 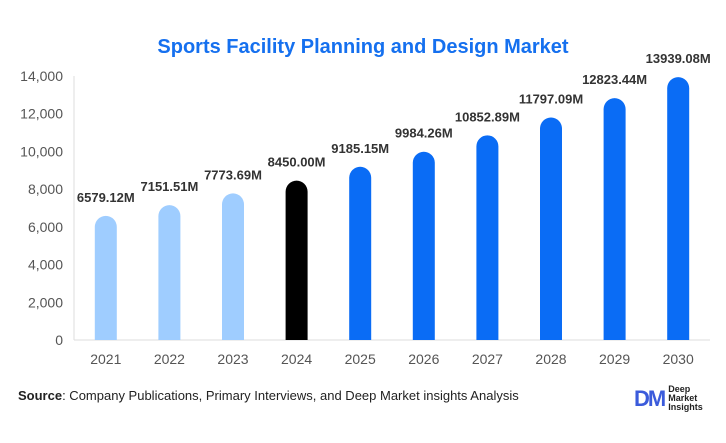 What do you see at coordinates (678, 58) in the screenshot?
I see `data-label: 13939.08M` at bounding box center [678, 58].